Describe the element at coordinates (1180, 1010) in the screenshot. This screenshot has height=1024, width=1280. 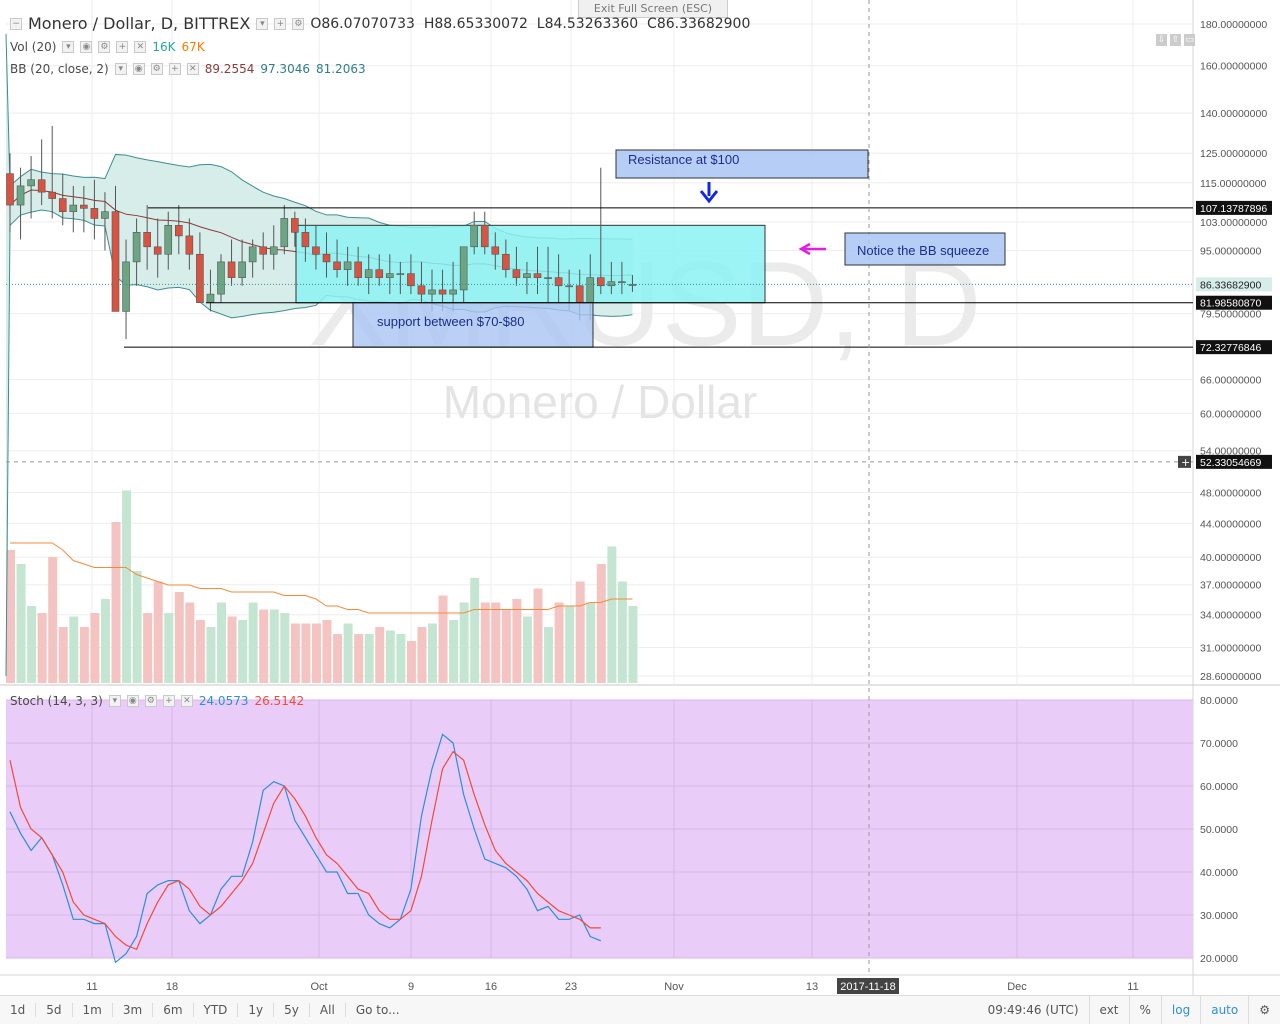
I see `log-toggle: log` at that location.